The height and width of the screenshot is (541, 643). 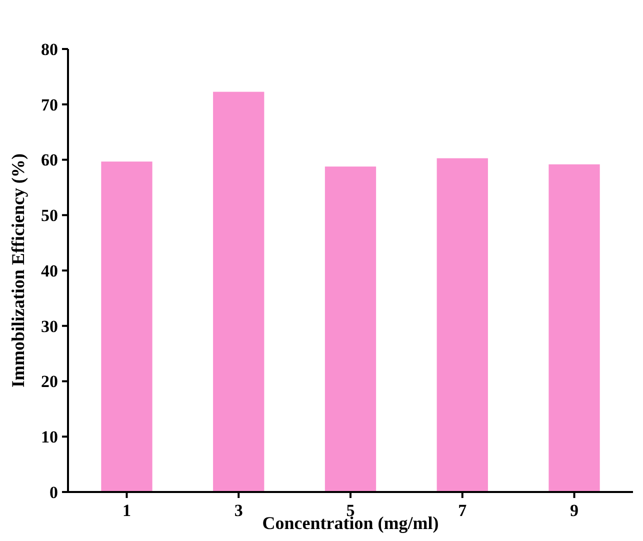 What do you see at coordinates (49, 160) in the screenshot?
I see `y-tick-label: 60` at bounding box center [49, 160].